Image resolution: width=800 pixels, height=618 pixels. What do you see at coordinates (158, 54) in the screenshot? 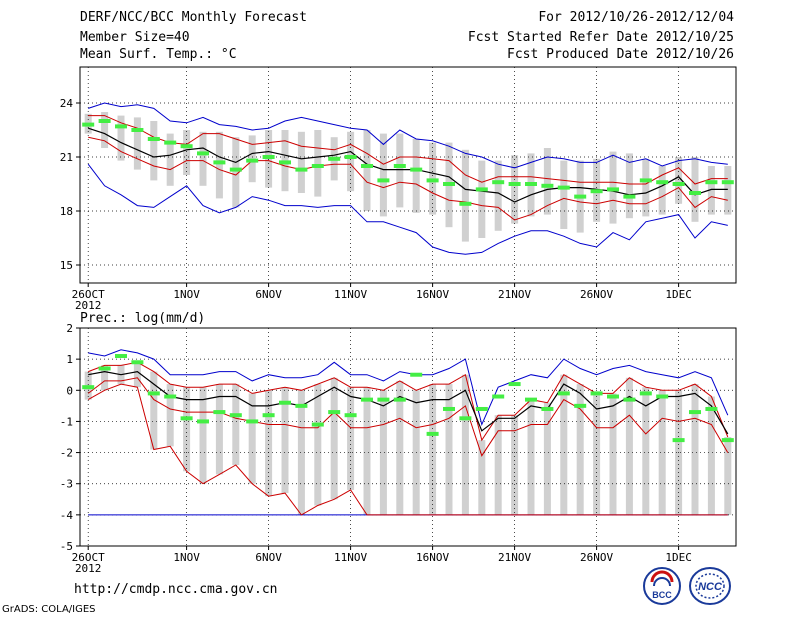
I see `variable-label: Mean Surf. Temp.: °C` at bounding box center [158, 54].